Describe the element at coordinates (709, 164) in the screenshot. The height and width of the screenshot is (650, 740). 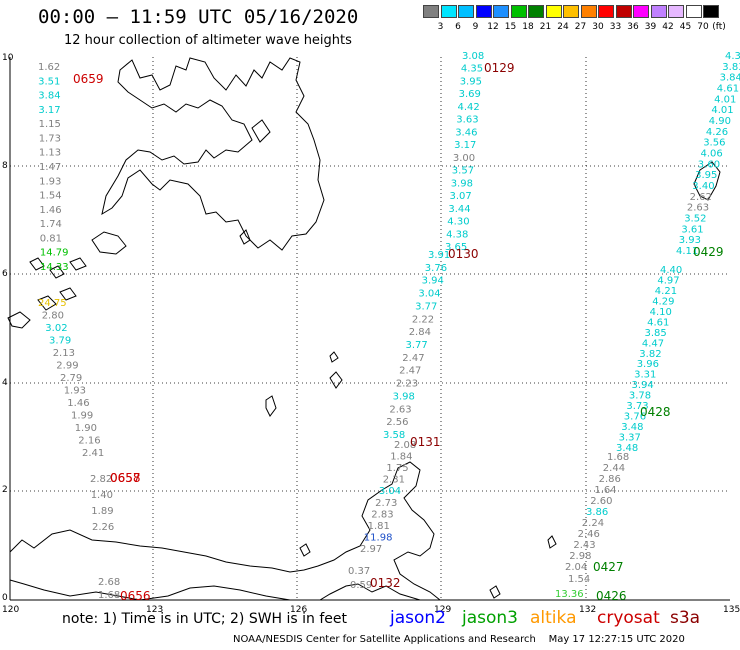
I see `wave-height-label: 3.60` at that location.